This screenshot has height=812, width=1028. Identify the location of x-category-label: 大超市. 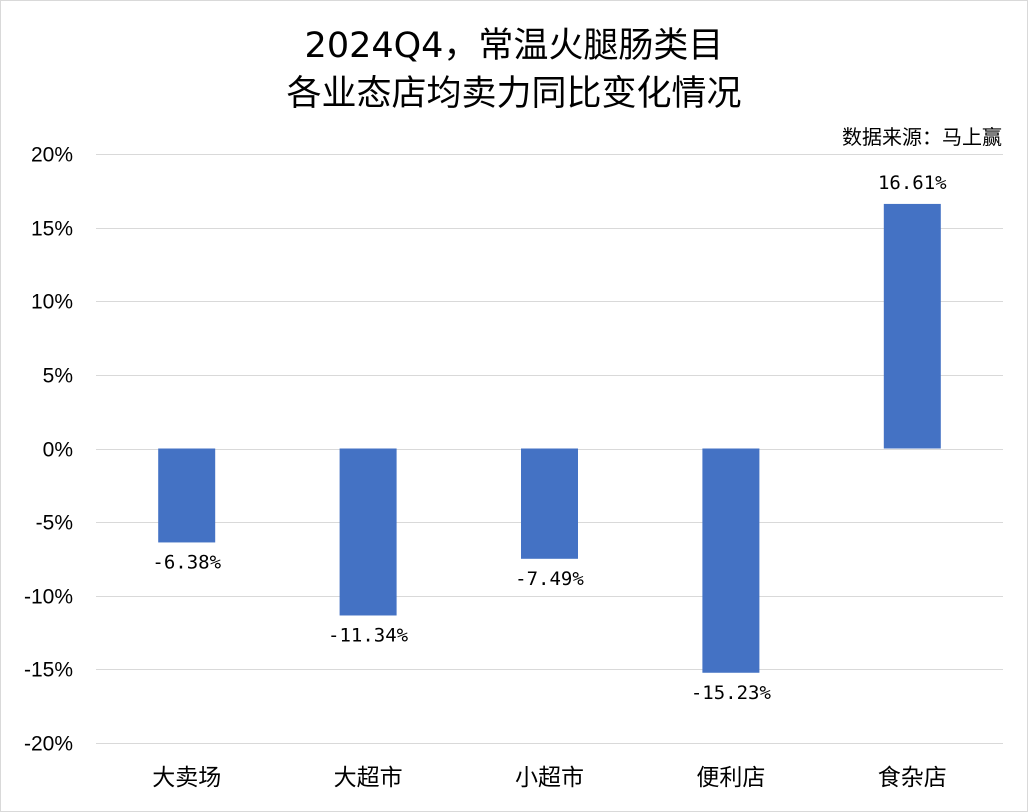
(368, 778).